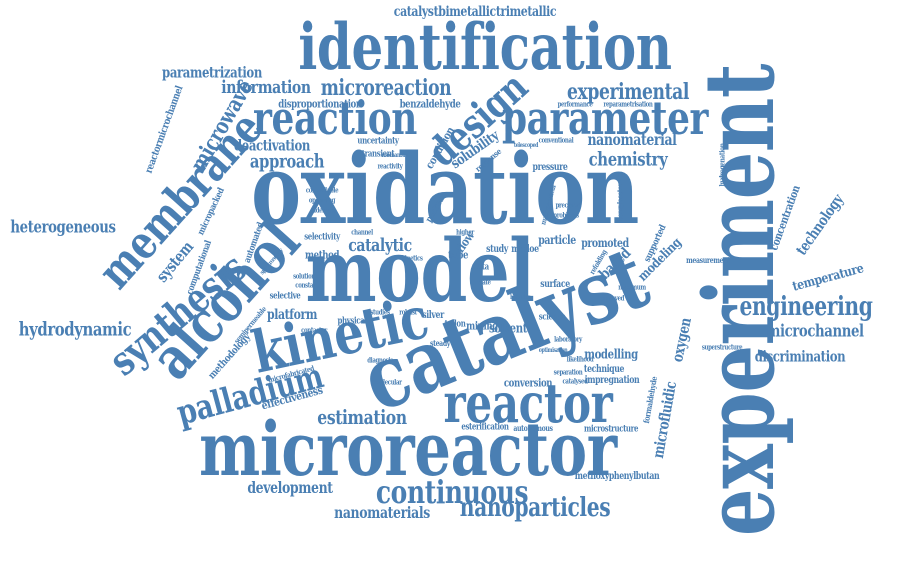 The image size is (900, 585). I want to click on word-heterogeneous: heterogeneous, so click(63, 227).